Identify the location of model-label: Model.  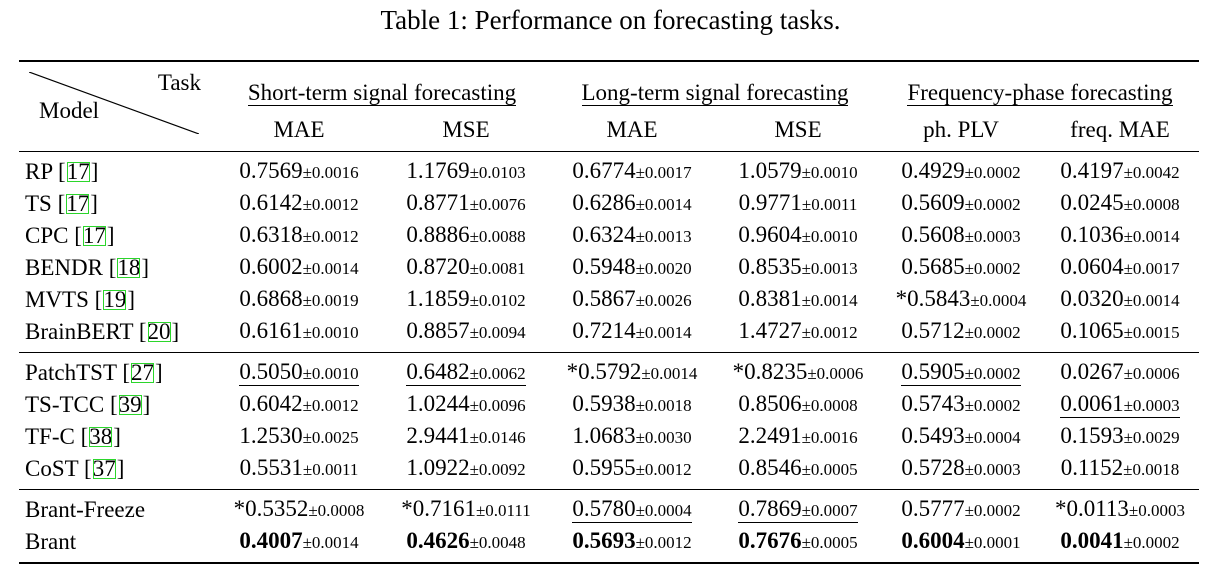
(69, 110).